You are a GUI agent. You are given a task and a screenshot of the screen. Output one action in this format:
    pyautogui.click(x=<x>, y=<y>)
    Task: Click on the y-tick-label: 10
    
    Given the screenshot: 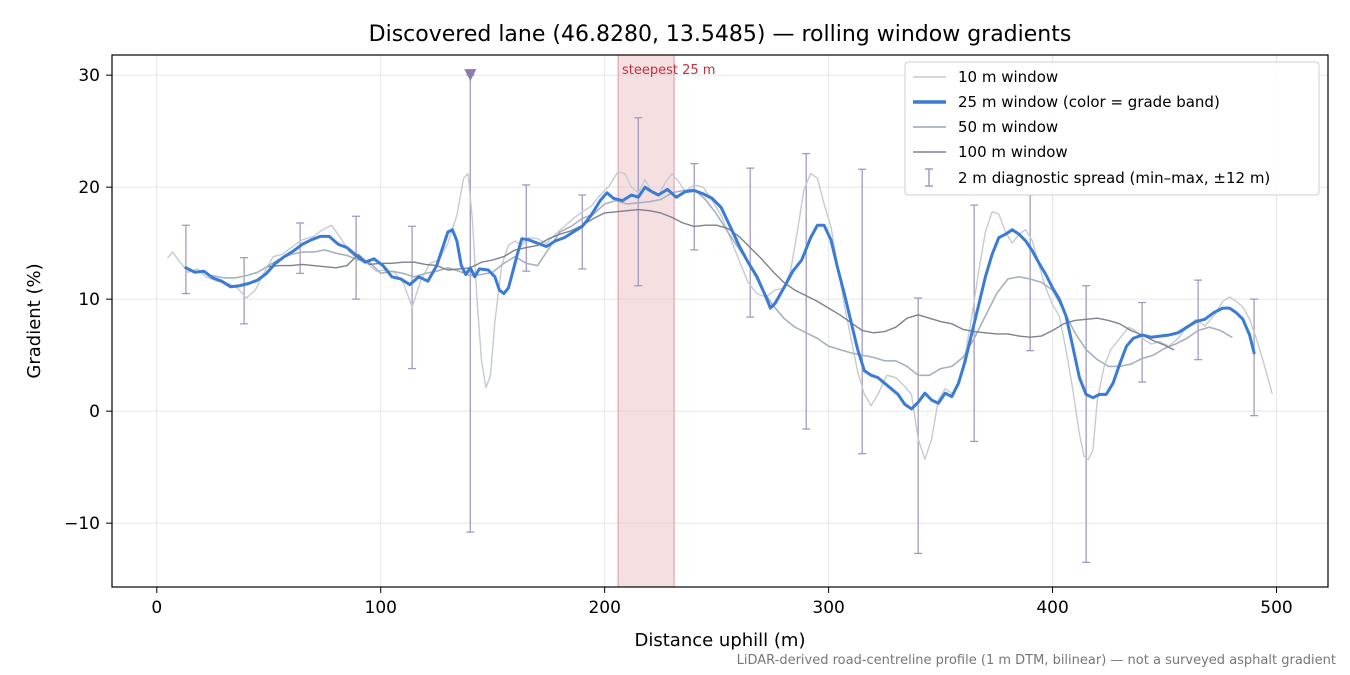 What is the action you would take?
    pyautogui.click(x=89, y=300)
    